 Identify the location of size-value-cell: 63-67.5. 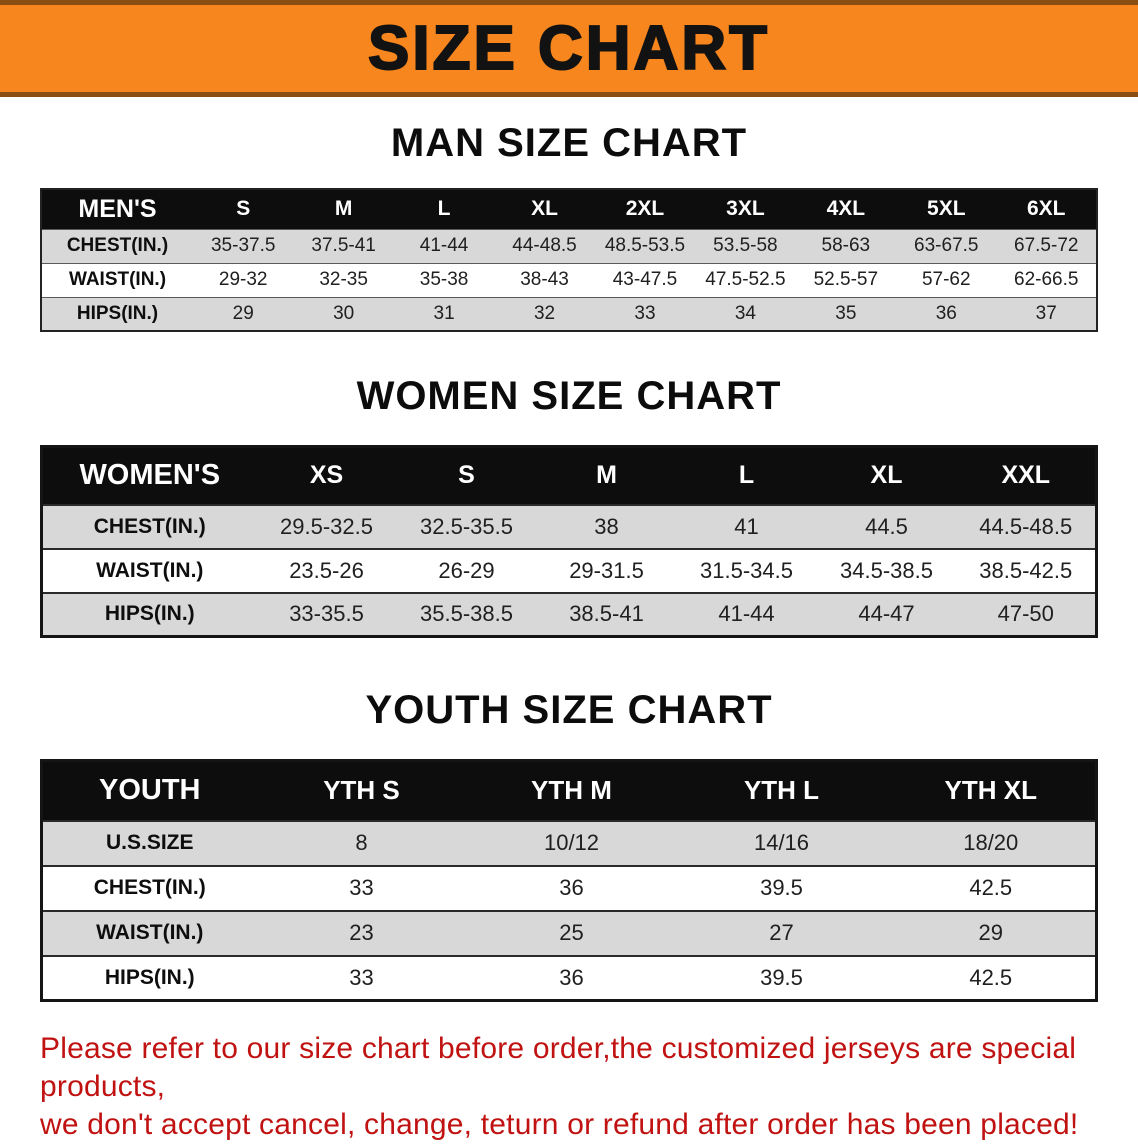
(946, 245).